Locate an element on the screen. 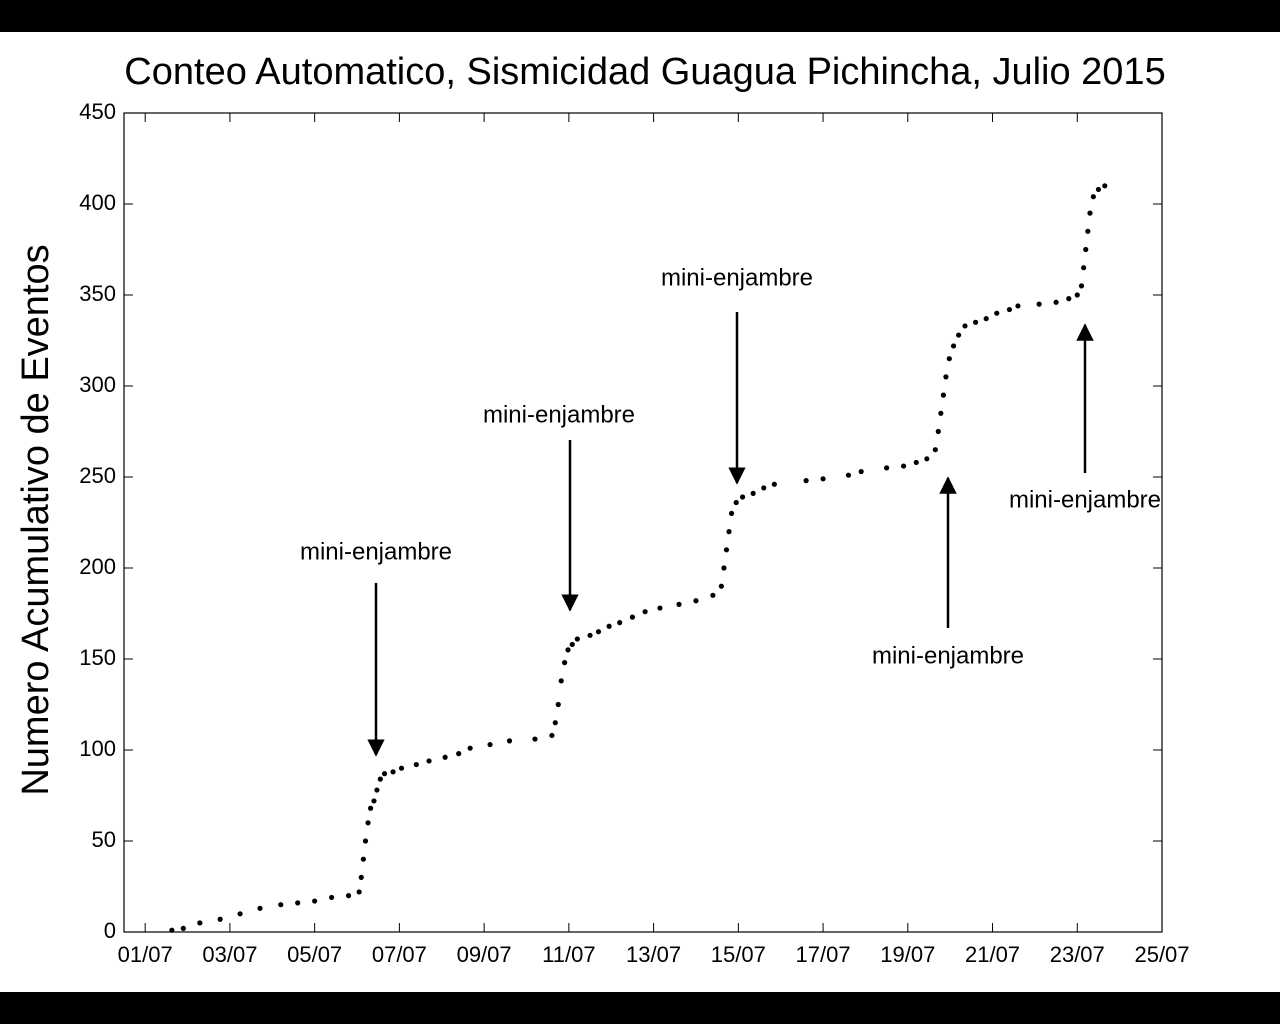 Image resolution: width=1280 pixels, height=1024 pixels. y-tick-label: 400 is located at coordinates (97, 202).